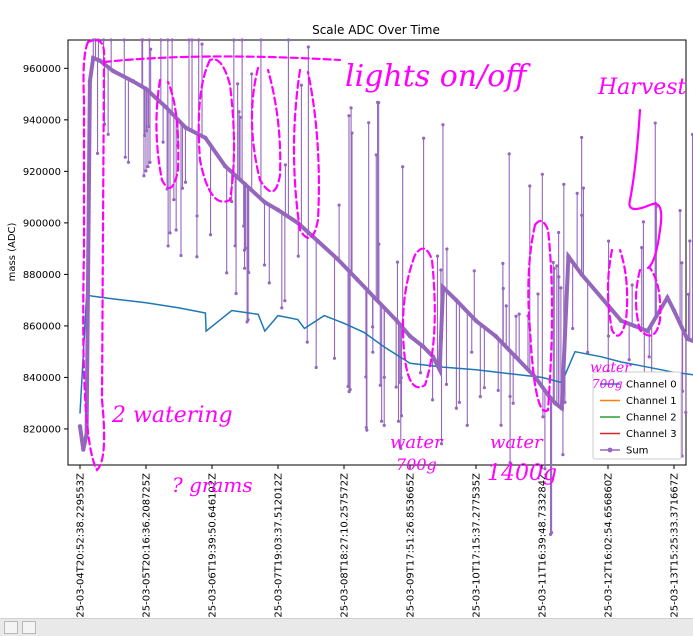  I want to click on y-tick-label: 880000, so click(42, 275).